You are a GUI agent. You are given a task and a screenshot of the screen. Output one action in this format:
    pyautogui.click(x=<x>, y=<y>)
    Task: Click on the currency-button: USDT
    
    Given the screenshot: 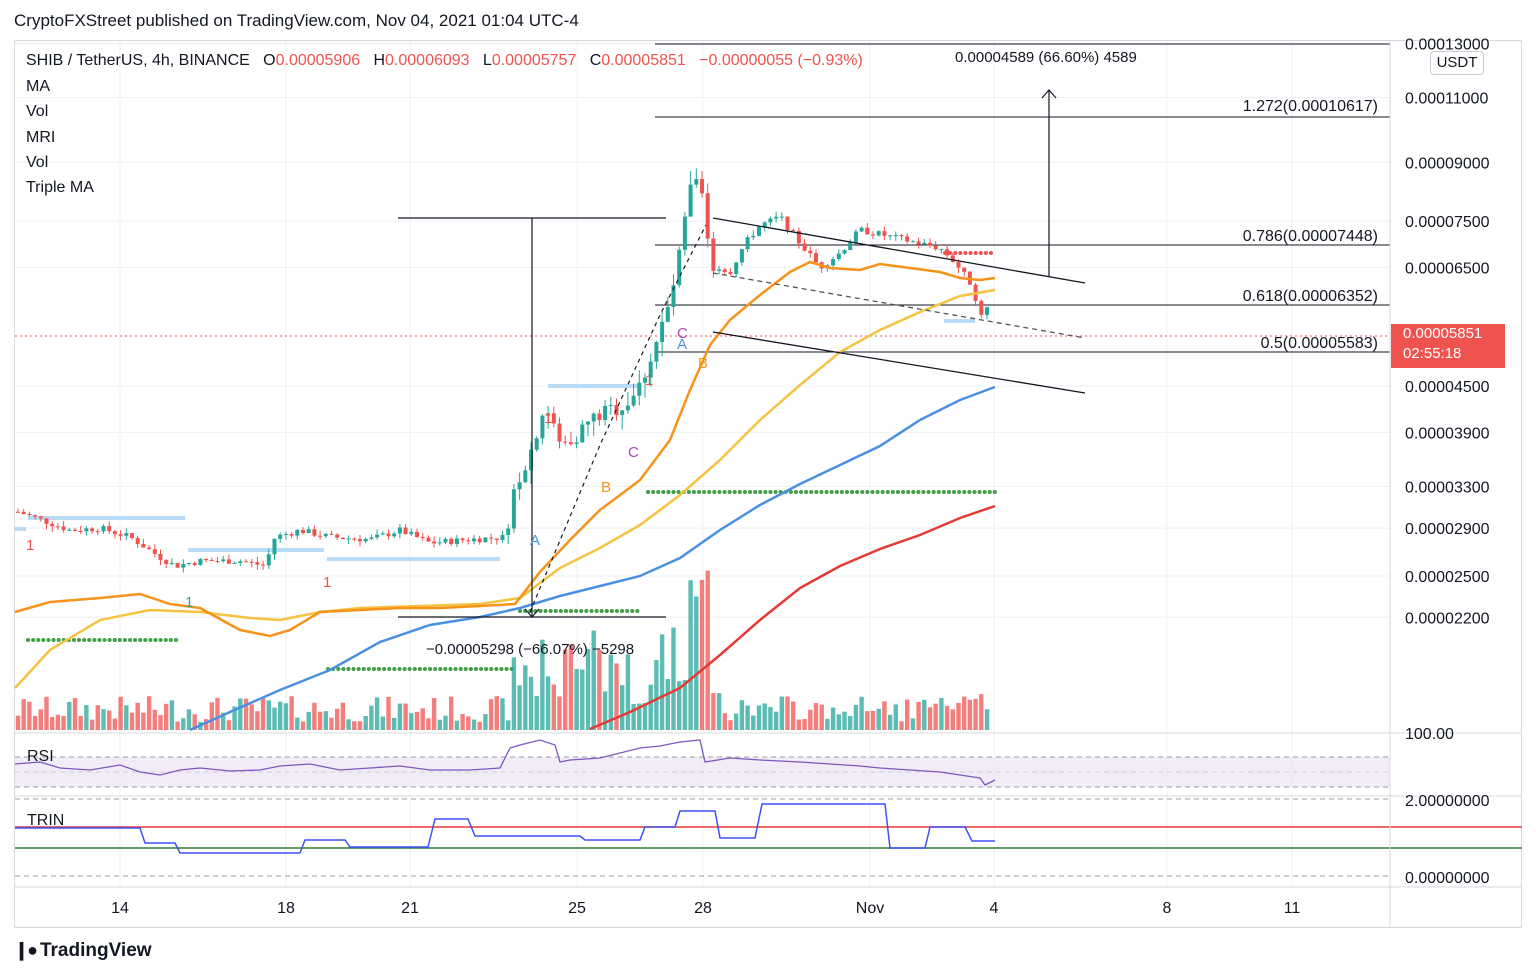 What is the action you would take?
    pyautogui.click(x=1457, y=63)
    